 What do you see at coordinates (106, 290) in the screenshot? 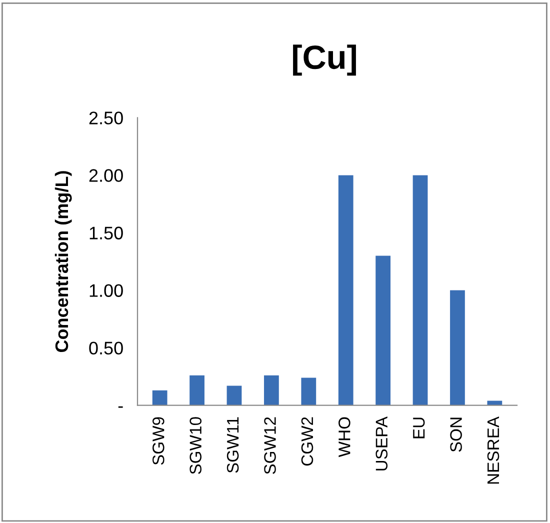
I see `y-tick-label: 1.00` at bounding box center [106, 290].